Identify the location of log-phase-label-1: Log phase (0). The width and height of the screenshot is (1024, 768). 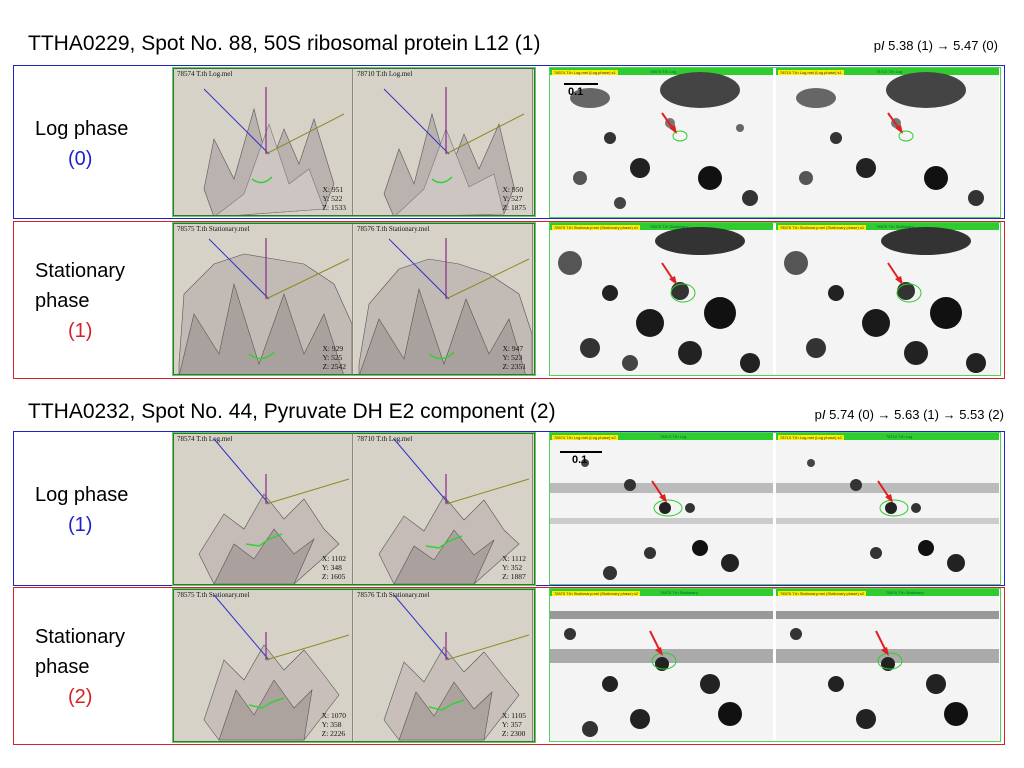
(82, 144).